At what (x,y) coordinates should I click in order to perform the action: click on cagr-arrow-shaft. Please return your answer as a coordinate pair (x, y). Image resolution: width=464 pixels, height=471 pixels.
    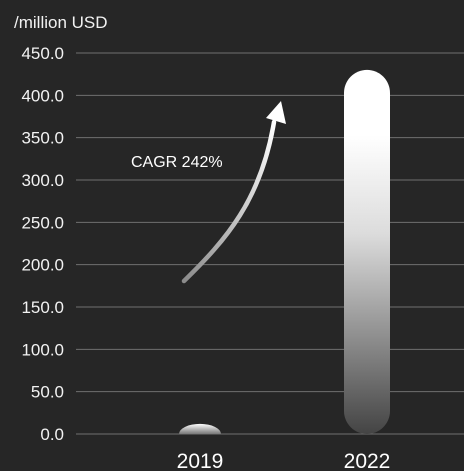
    Looking at the image, I should click on (229, 201).